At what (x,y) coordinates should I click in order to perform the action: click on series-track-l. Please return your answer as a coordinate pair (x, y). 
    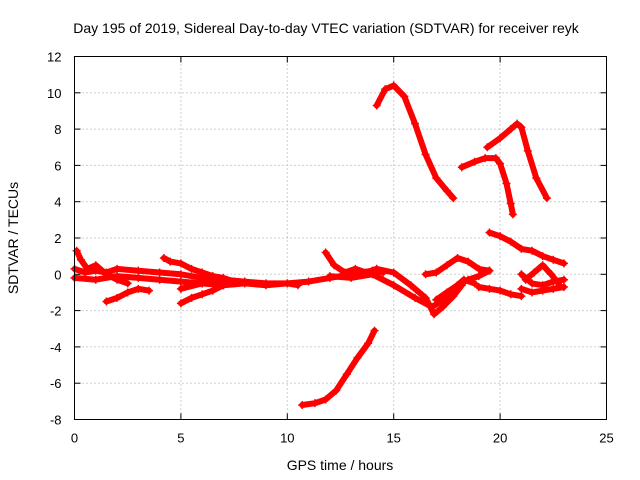
    Looking at the image, I should click on (463, 285).